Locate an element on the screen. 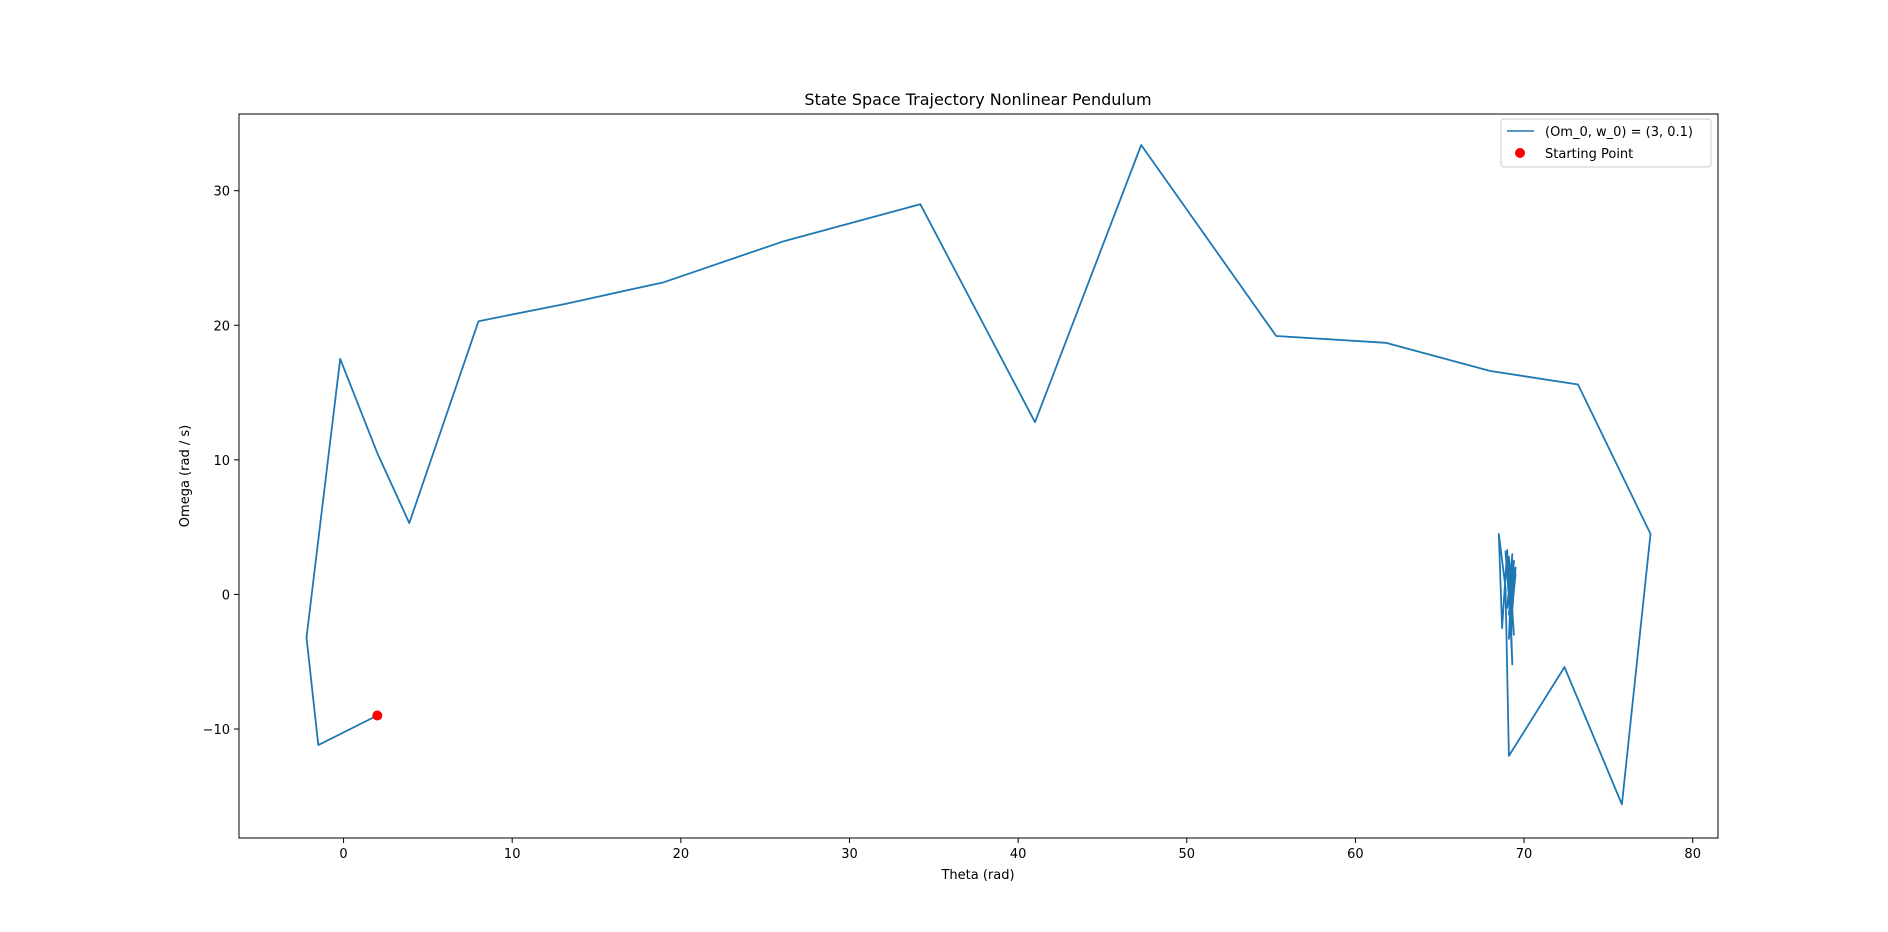 The image size is (1888, 932). legend-label-starting-point: Starting Point is located at coordinates (1589, 154).